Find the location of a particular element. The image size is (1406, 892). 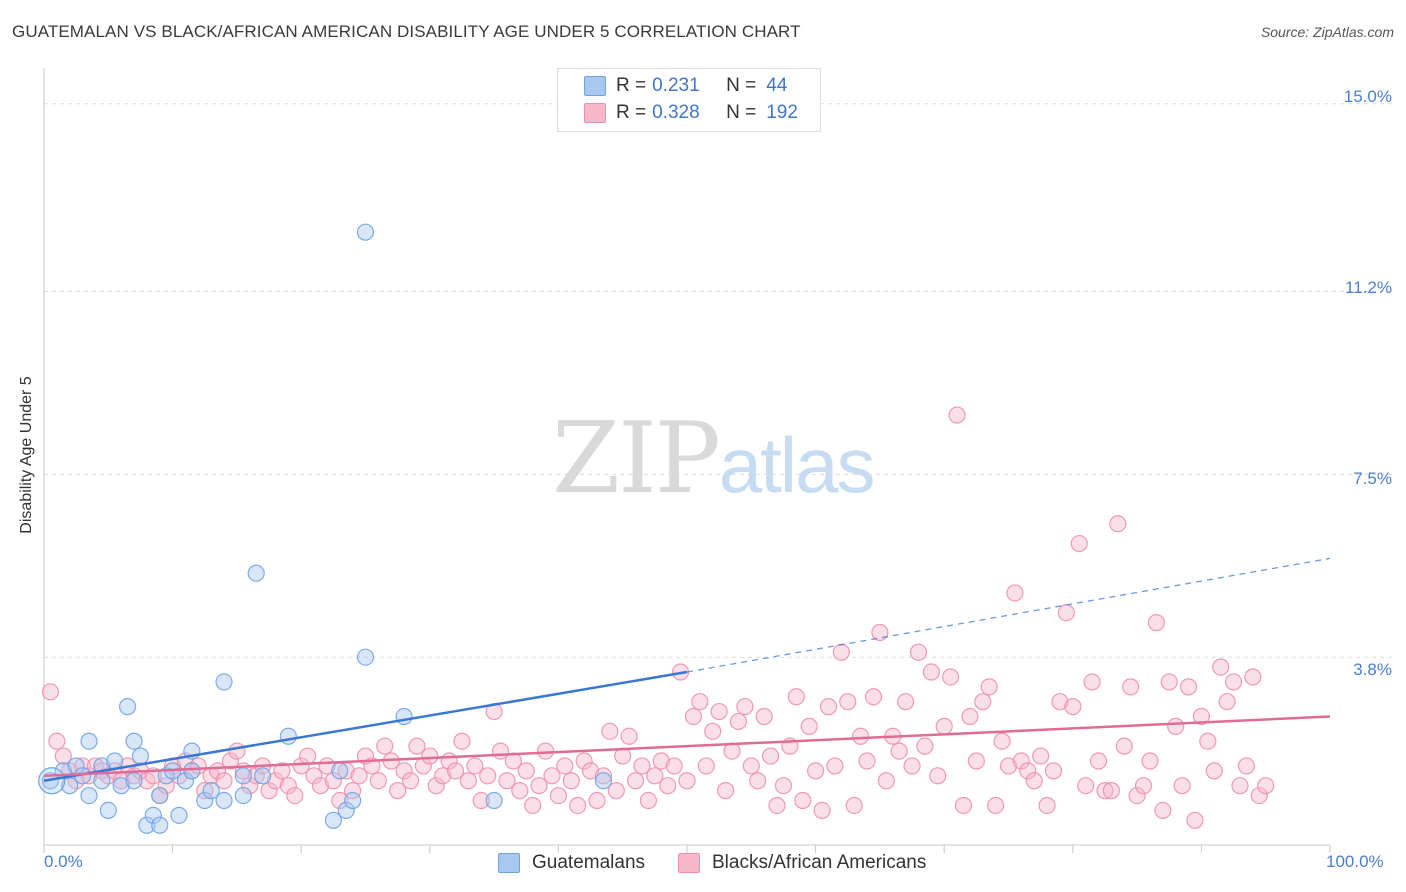

black-african-american-trend-line is located at coordinates (687, 746).